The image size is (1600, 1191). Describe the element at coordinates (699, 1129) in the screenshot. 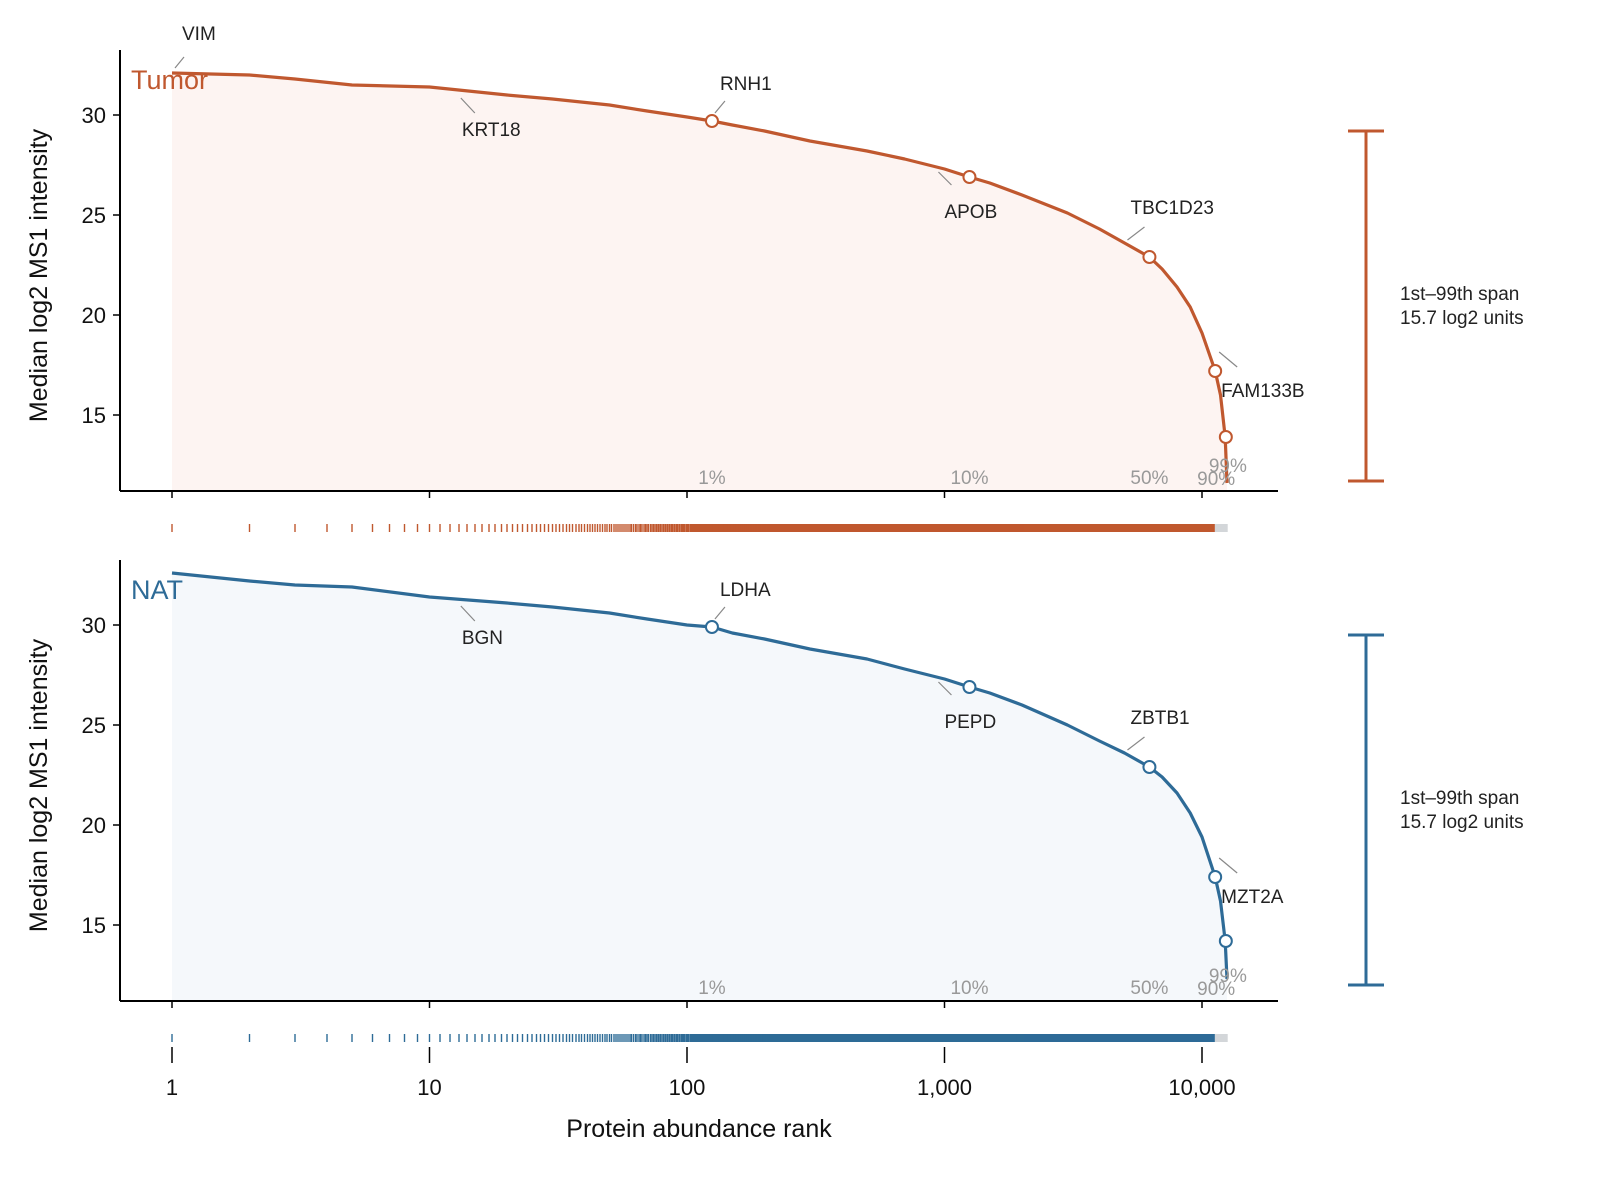

I see `x-axis-label: Protein abundance rank` at that location.